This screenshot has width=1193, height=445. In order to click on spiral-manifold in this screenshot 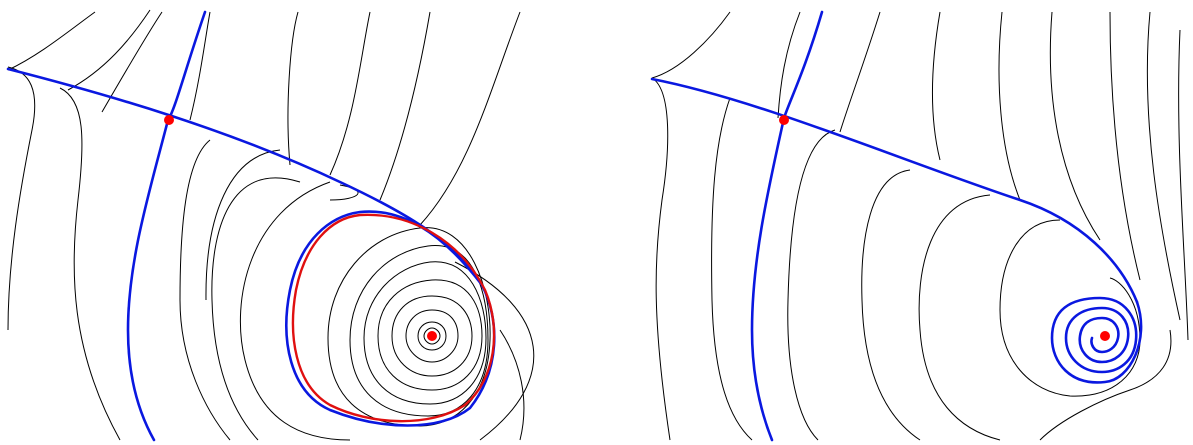, I will do `click(1096, 340)`.